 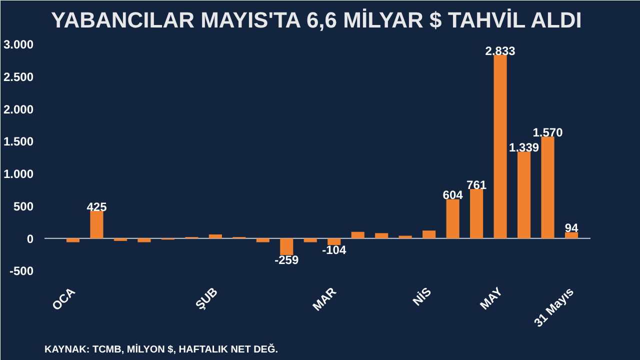 What do you see at coordinates (18, 141) in the screenshot?
I see `y-tick-label: 1.500` at bounding box center [18, 141].